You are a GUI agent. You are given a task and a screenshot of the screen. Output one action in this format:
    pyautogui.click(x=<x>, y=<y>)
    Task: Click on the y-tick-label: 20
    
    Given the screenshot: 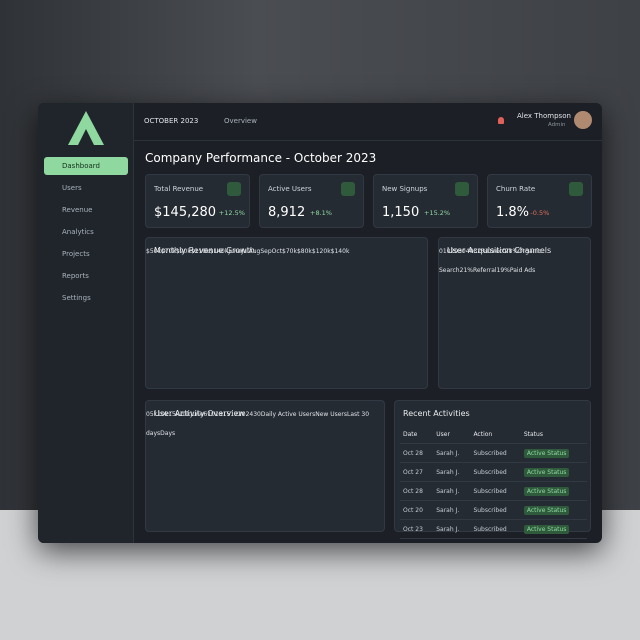 What is the action you would take?
    pyautogui.click(x=454, y=251)
    